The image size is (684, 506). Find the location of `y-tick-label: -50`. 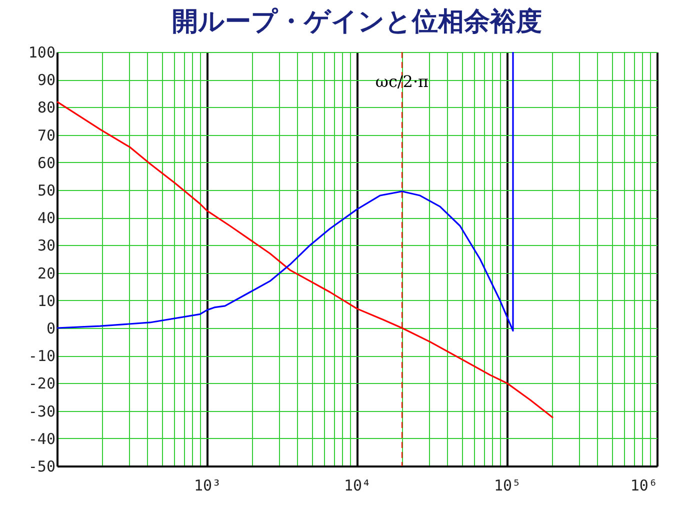

y-tick-label: -50 is located at coordinates (42, 467).